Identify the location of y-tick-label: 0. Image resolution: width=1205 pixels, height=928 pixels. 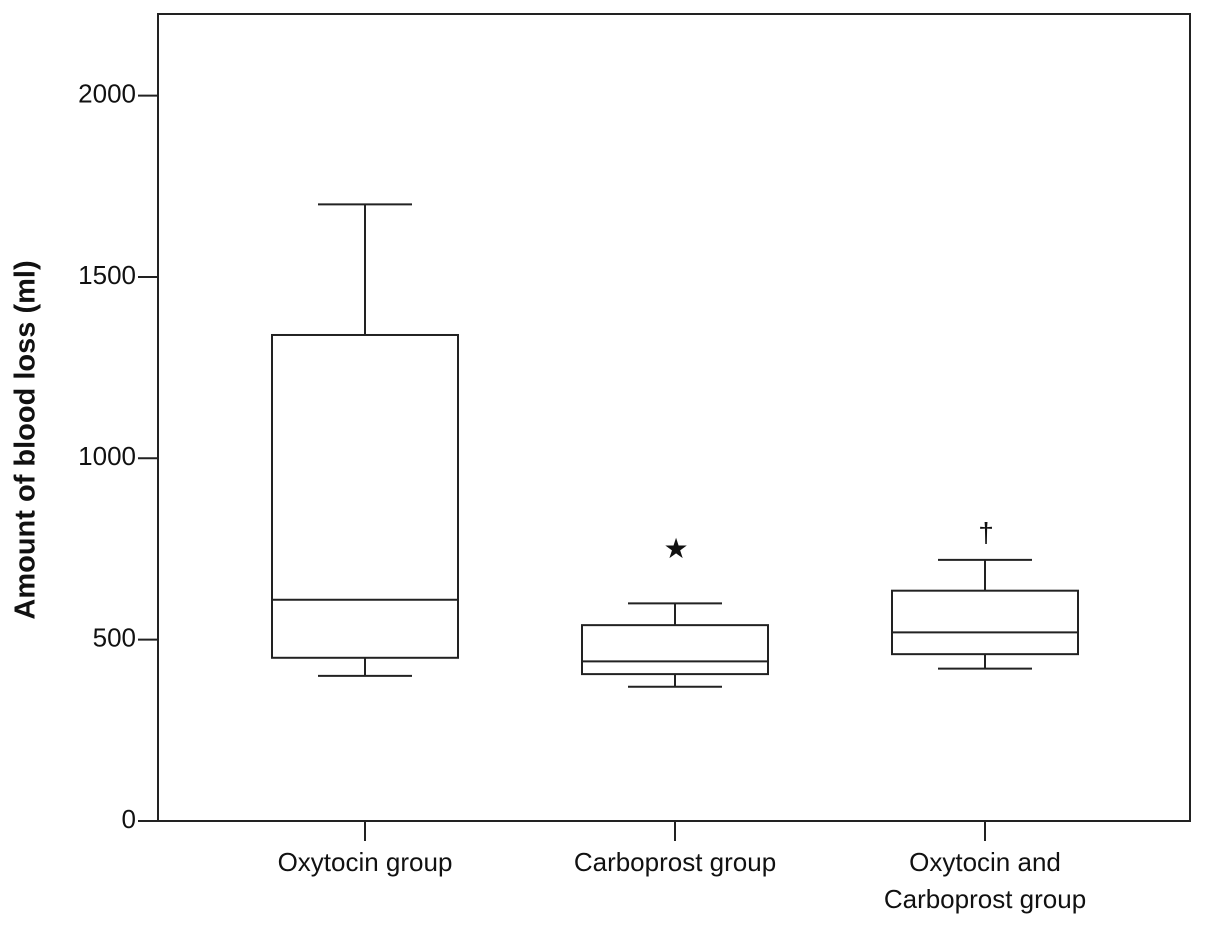
(129, 819).